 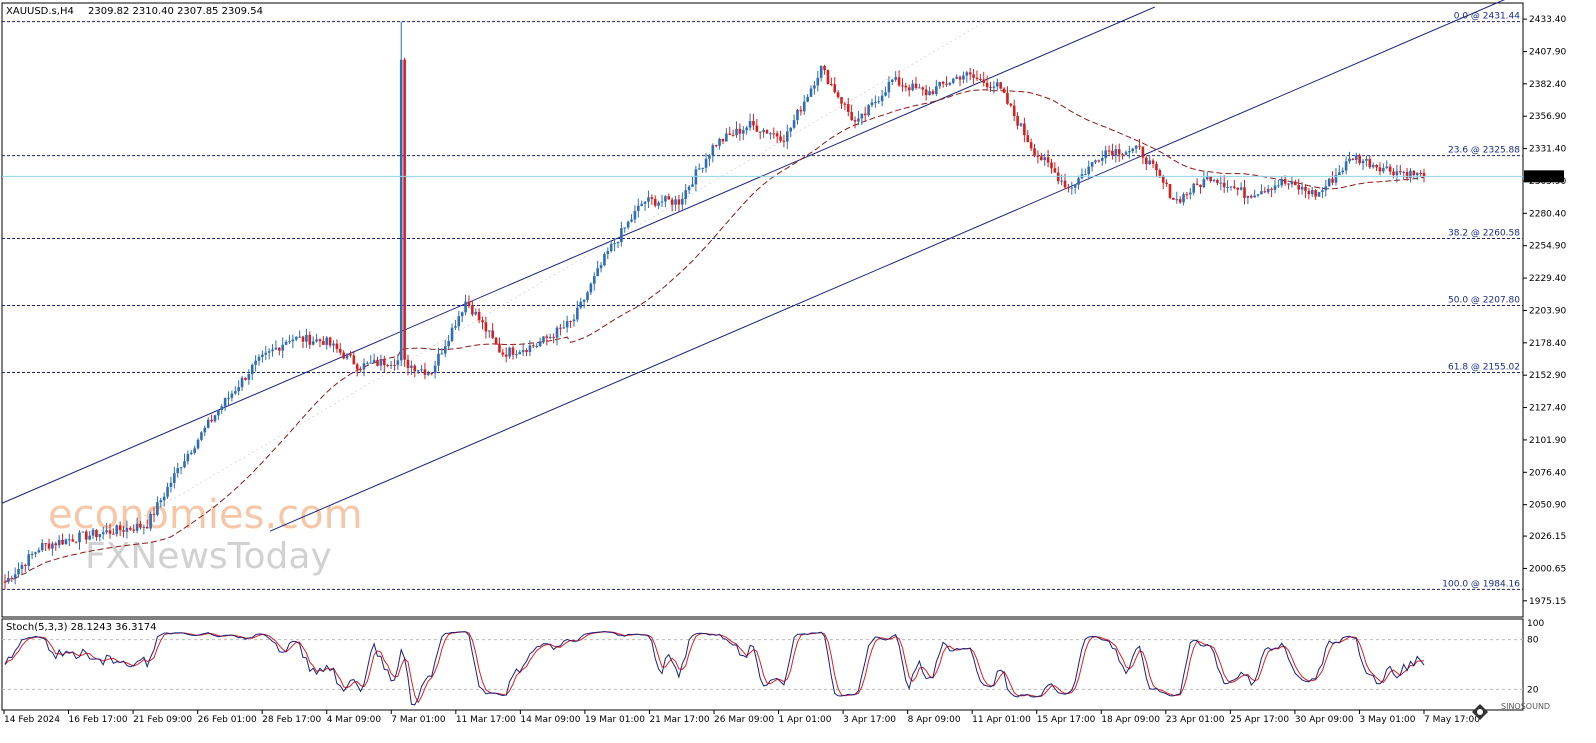 What do you see at coordinates (98, 720) in the screenshot?
I see `time-tick-label: 16 Feb 17:00` at bounding box center [98, 720].